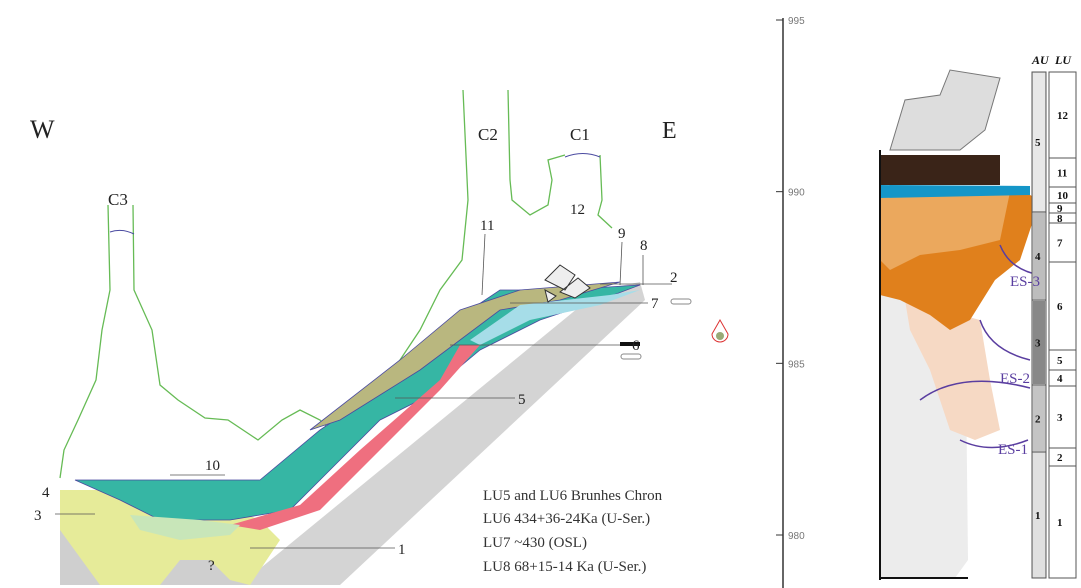 Image resolution: width=1081 pixels, height=588 pixels. Describe the element at coordinates (1015, 379) in the screenshot. I see `surface-label: ES-2` at that location.